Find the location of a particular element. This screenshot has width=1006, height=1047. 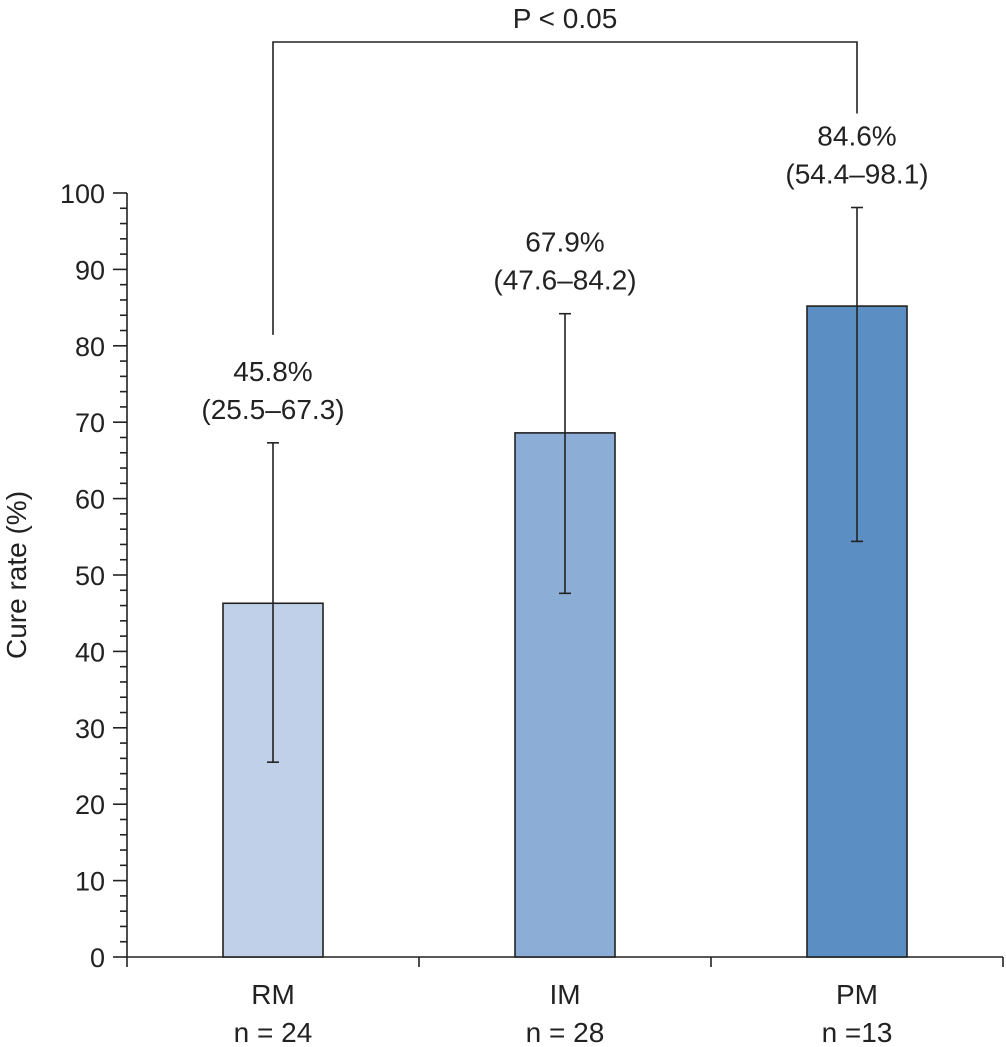

ci-label: (25.5–67.3) is located at coordinates (272, 409).